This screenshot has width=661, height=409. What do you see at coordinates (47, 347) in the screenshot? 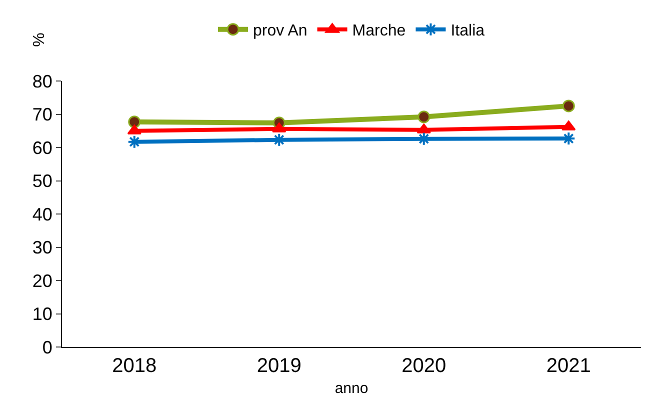
I see `y-tick-label: 0` at bounding box center [47, 347].